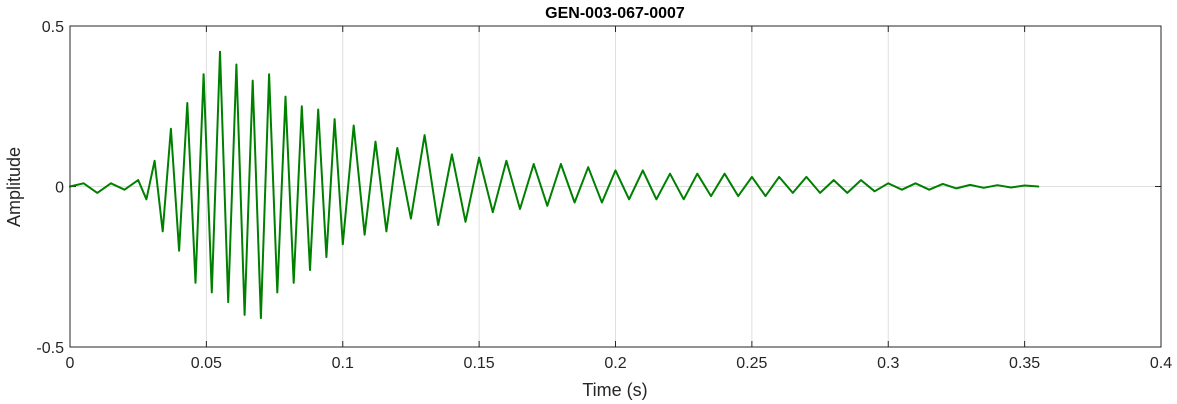  I want to click on x-tick-label: 0.35, so click(1024, 363).